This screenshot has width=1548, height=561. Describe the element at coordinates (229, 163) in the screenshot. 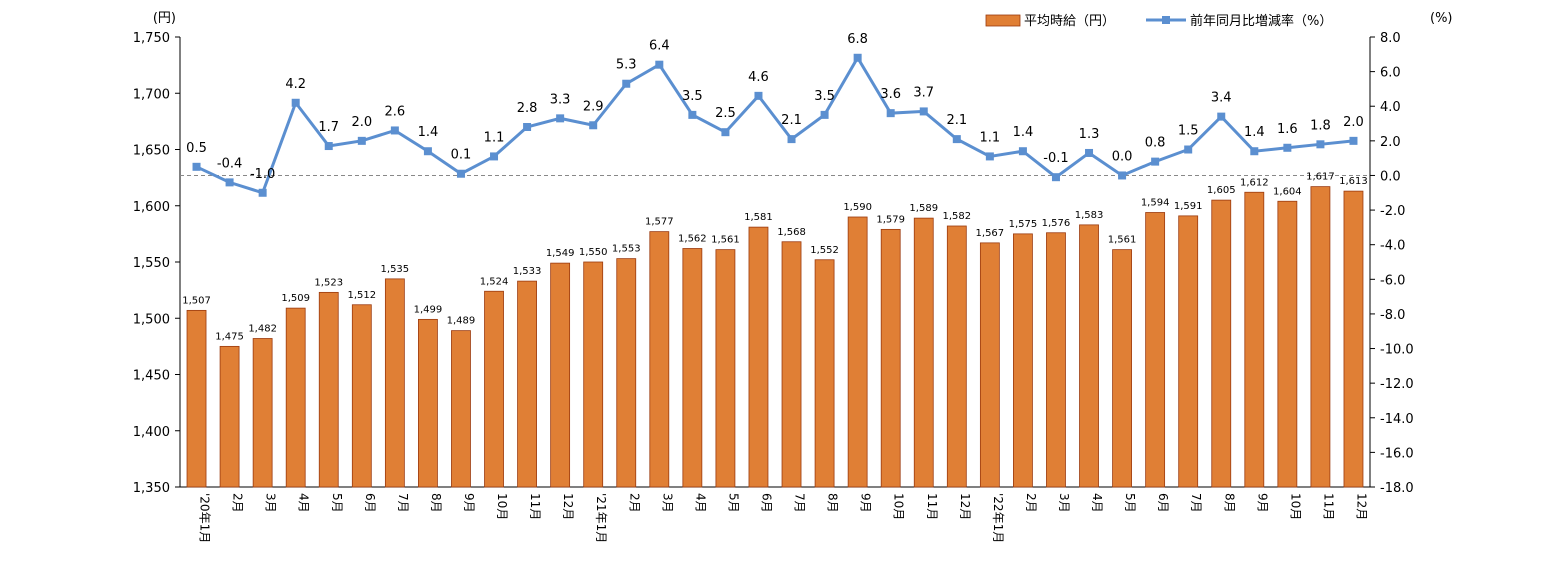

I see `line-value-label: -0.4` at that location.